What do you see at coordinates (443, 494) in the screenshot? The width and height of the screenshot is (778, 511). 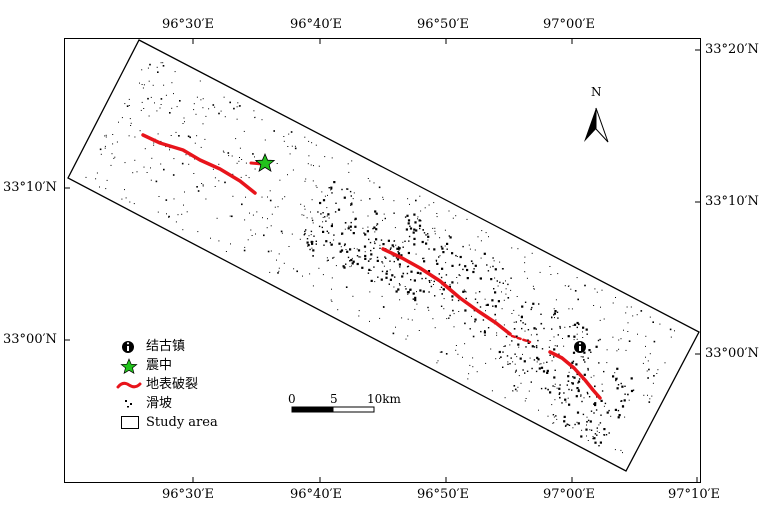 I see `bottom-tick-label-3: 96°50′E` at bounding box center [443, 494].